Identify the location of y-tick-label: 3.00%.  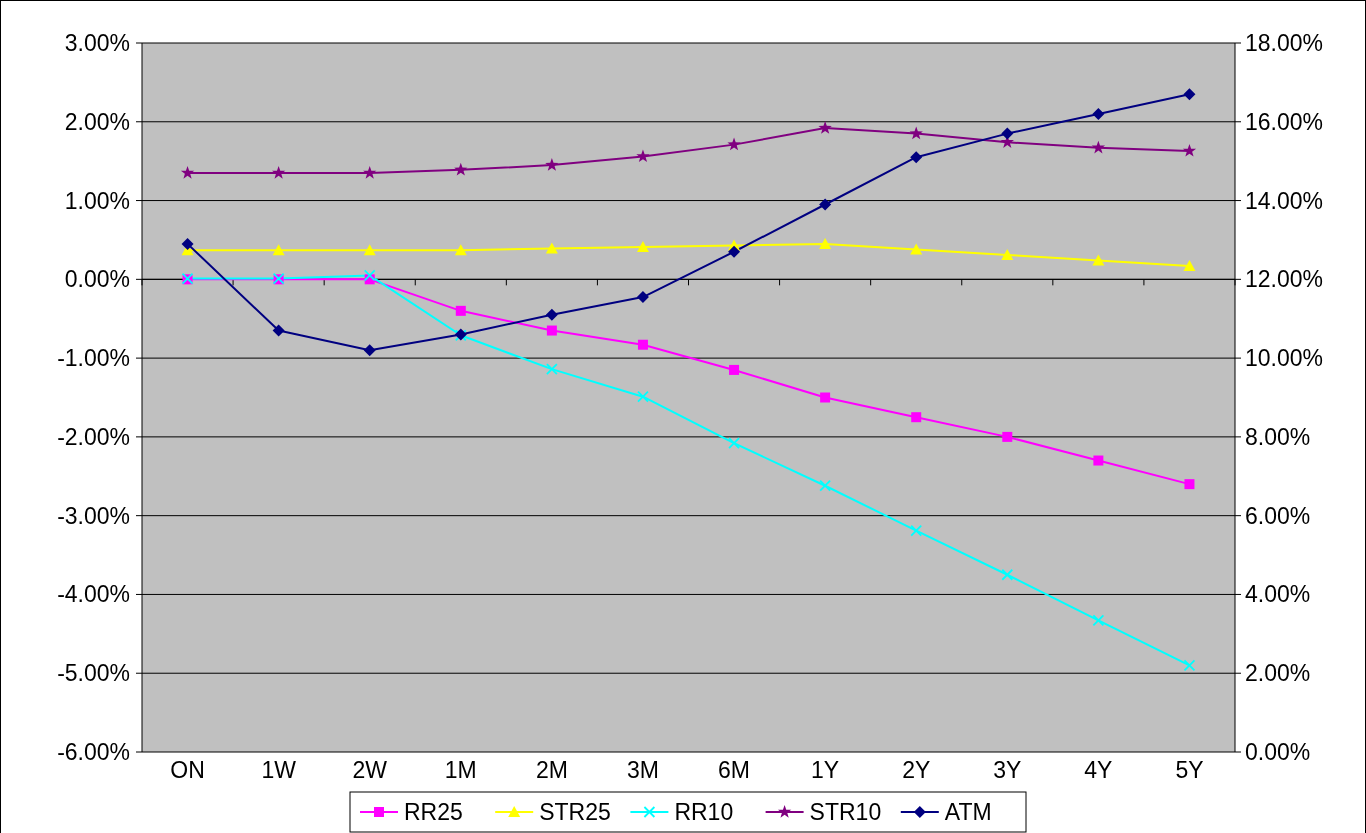
(97, 43).